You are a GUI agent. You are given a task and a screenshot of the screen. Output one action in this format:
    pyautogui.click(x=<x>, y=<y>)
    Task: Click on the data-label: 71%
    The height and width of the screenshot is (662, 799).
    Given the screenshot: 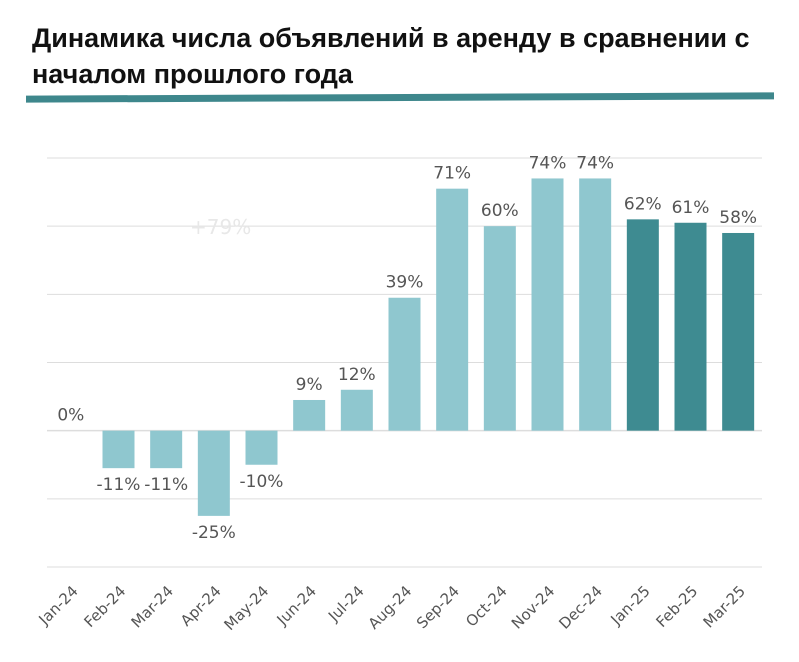 What is the action you would take?
    pyautogui.click(x=452, y=174)
    